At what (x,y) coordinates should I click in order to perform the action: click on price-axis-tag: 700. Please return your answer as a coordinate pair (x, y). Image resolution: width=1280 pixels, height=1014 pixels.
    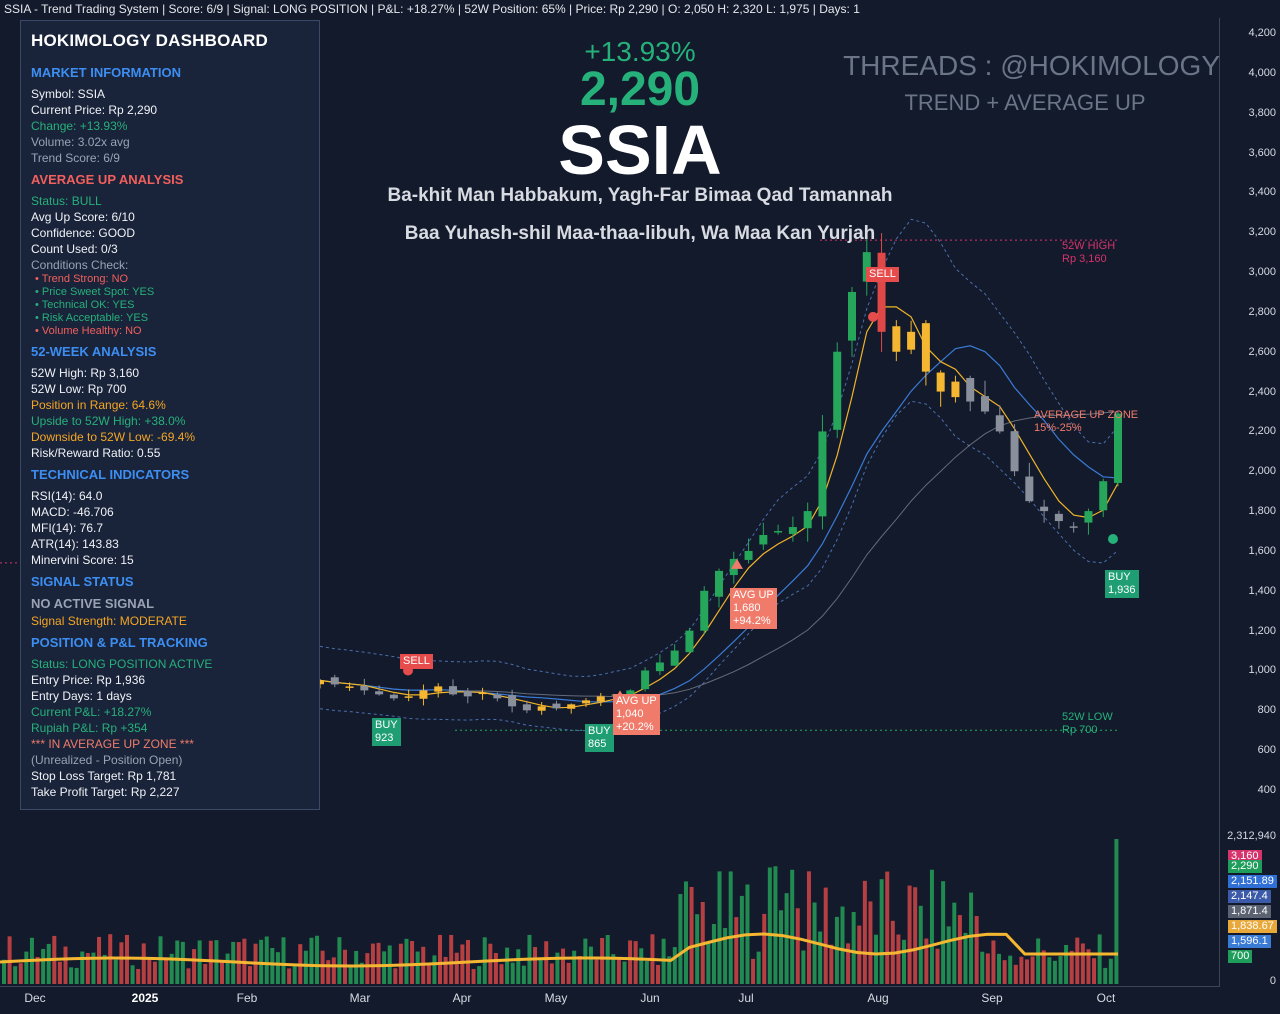
    Looking at the image, I should click on (1240, 956).